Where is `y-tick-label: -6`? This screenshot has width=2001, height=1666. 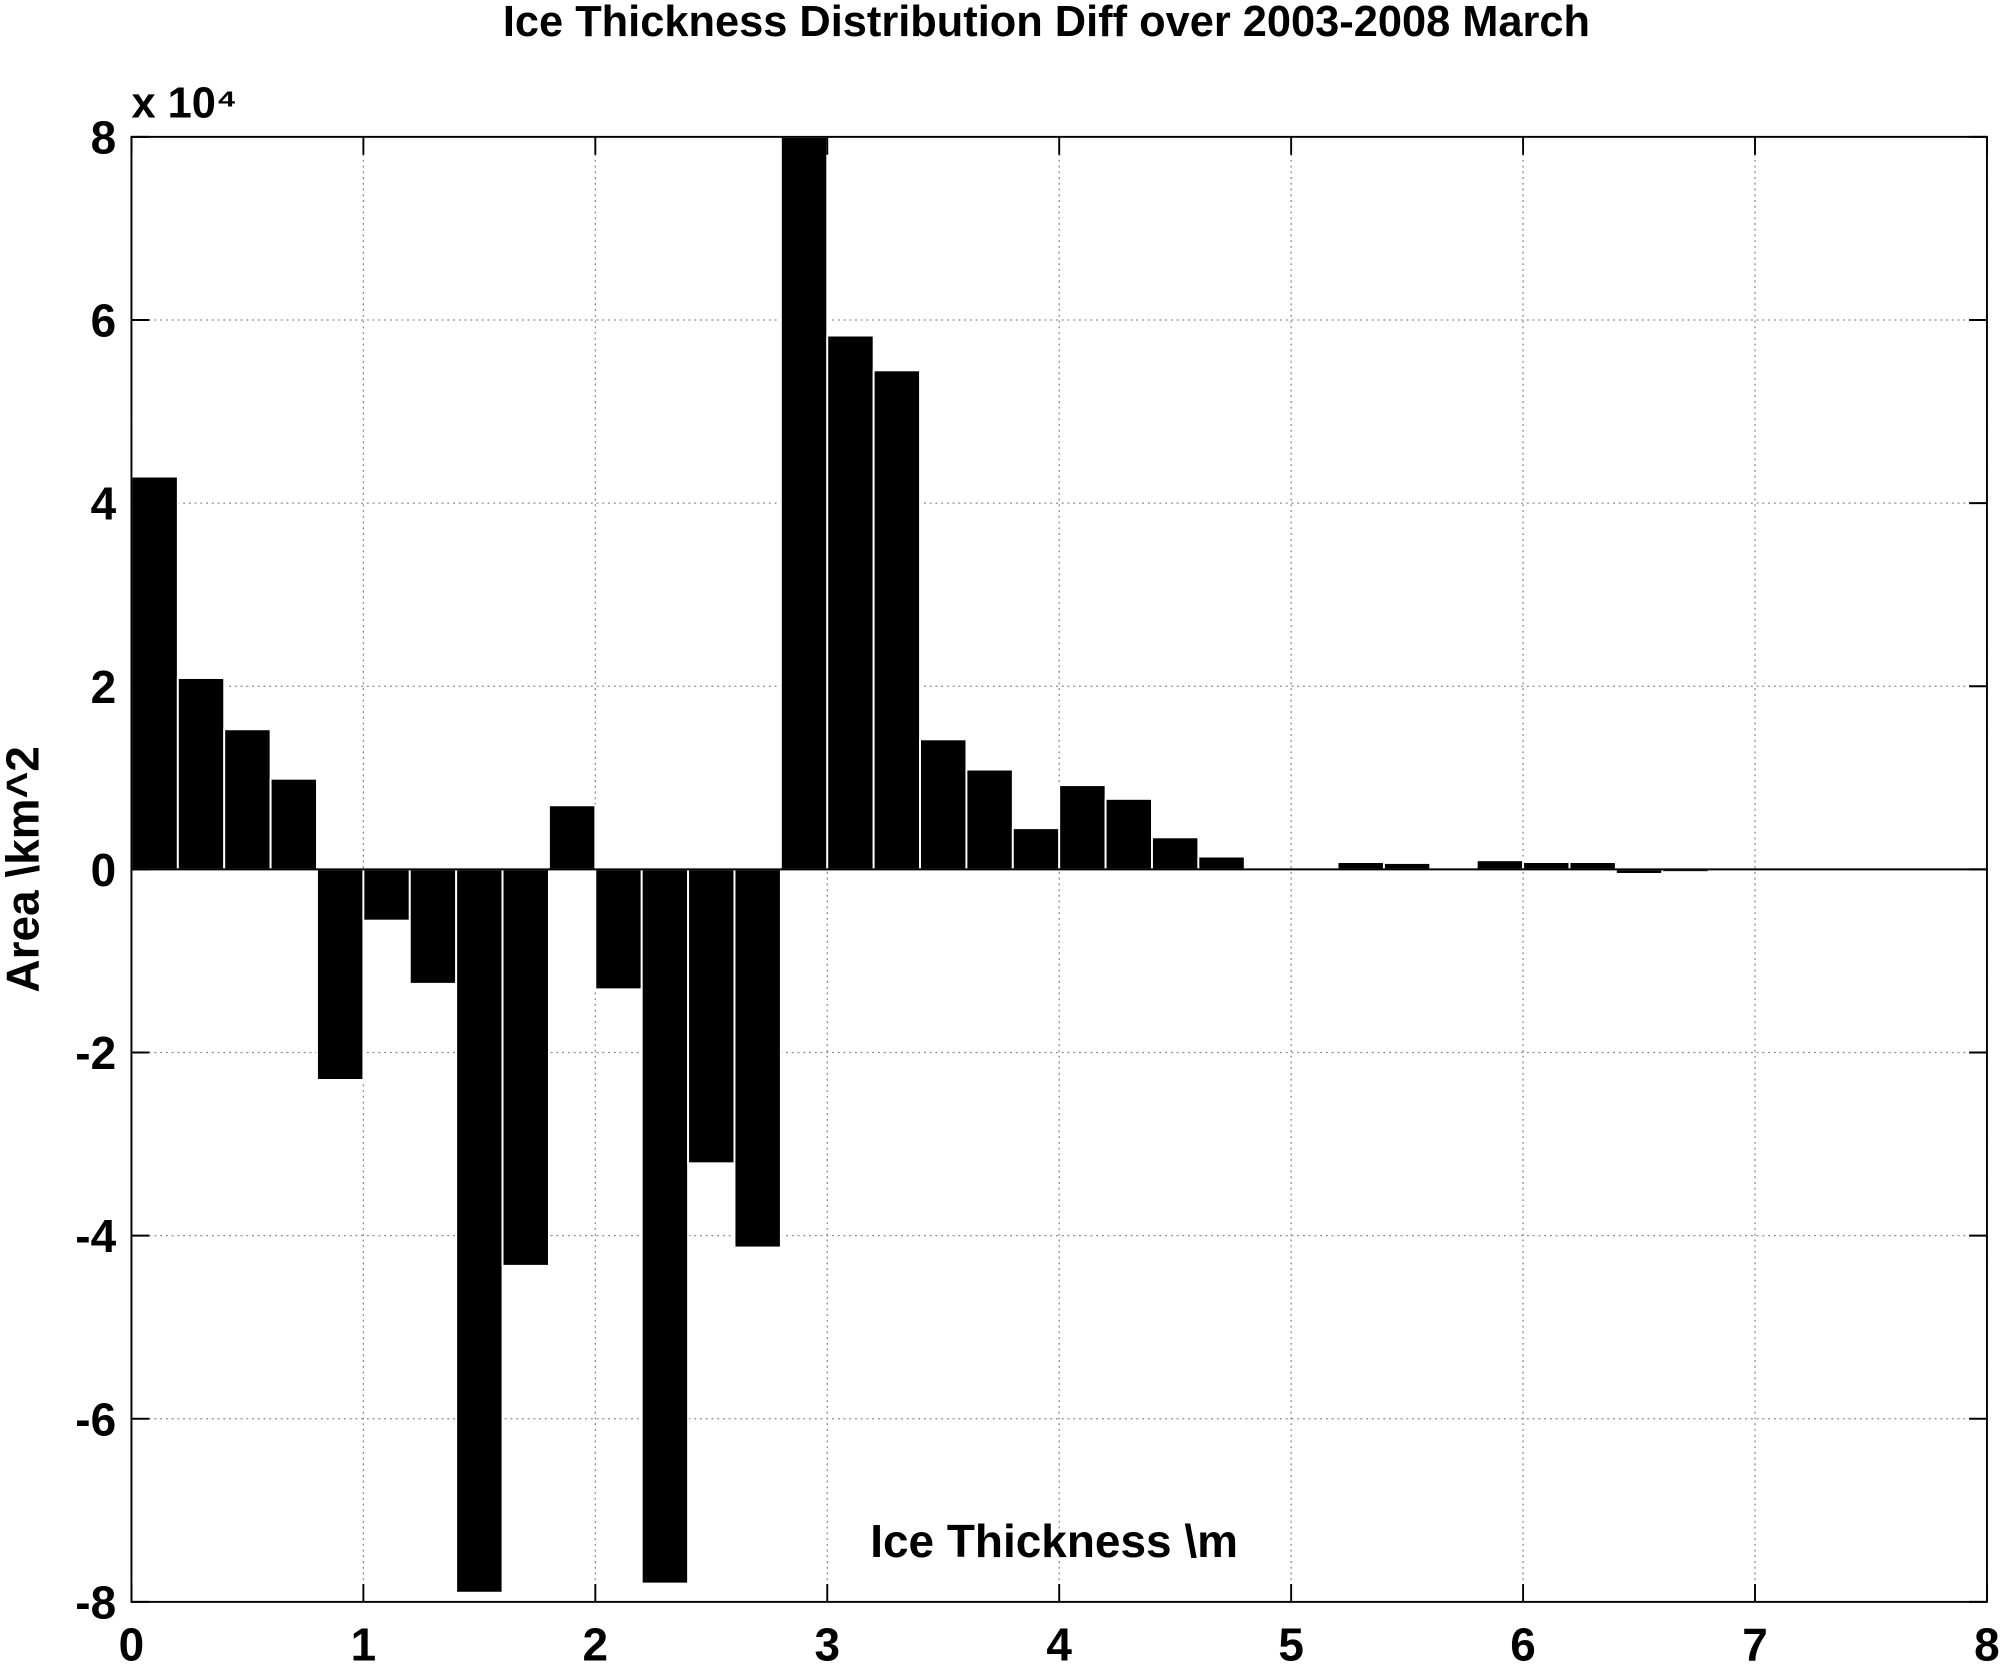 y-tick-label: -6 is located at coordinates (95, 1419).